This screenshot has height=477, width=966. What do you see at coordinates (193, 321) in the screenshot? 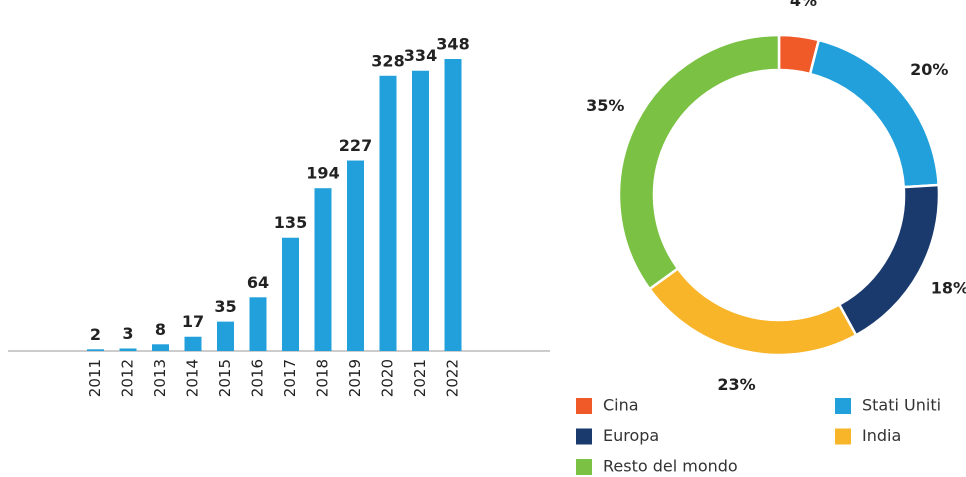
I see `value-label: 17` at bounding box center [193, 321].